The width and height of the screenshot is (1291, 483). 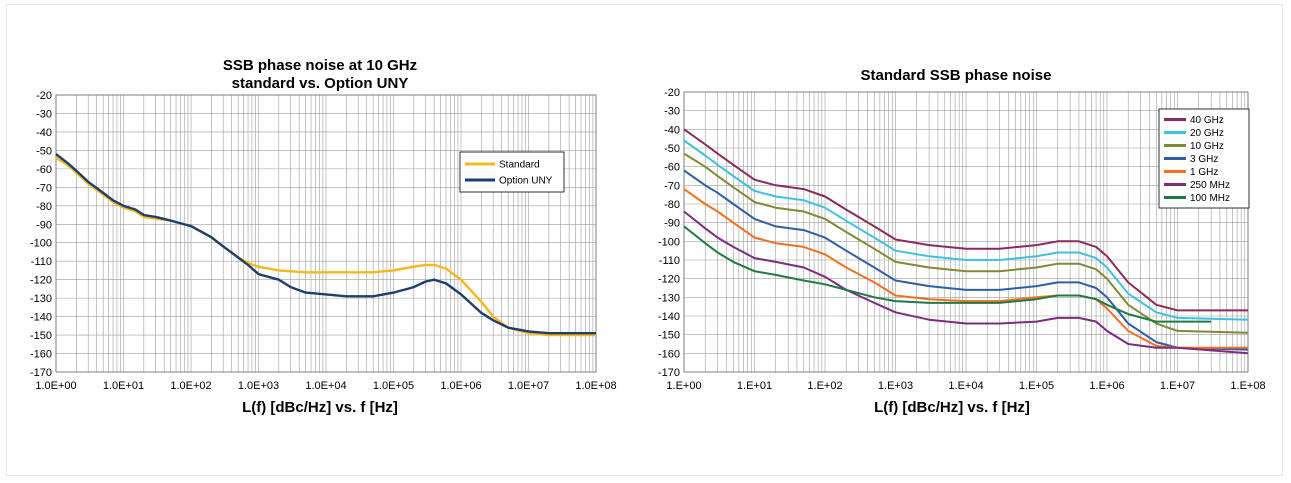 I want to click on chart-title: Standard SSB phase noise, so click(x=956, y=75).